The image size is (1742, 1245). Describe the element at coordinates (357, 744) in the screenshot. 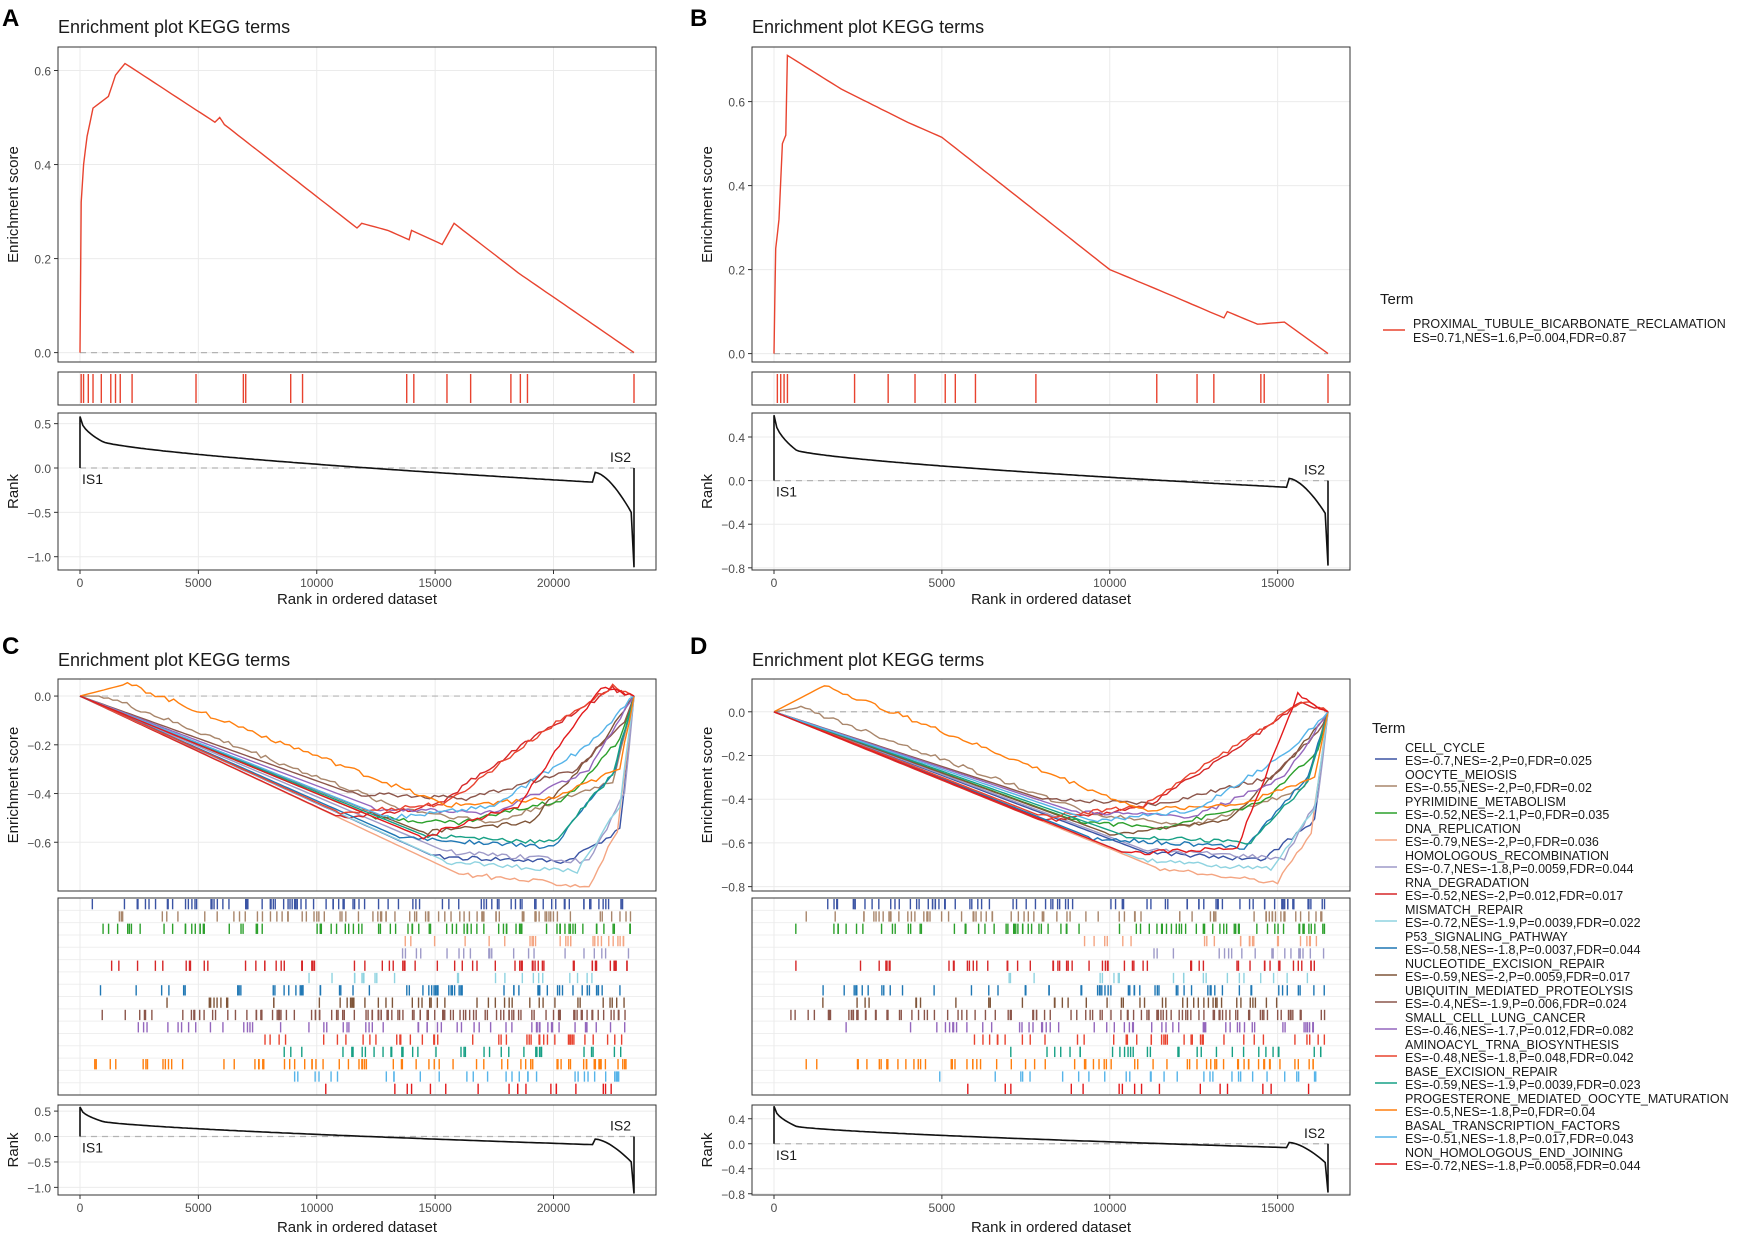

I see `es-curve-progesterone-mediated-oocyte-maturation` at that location.